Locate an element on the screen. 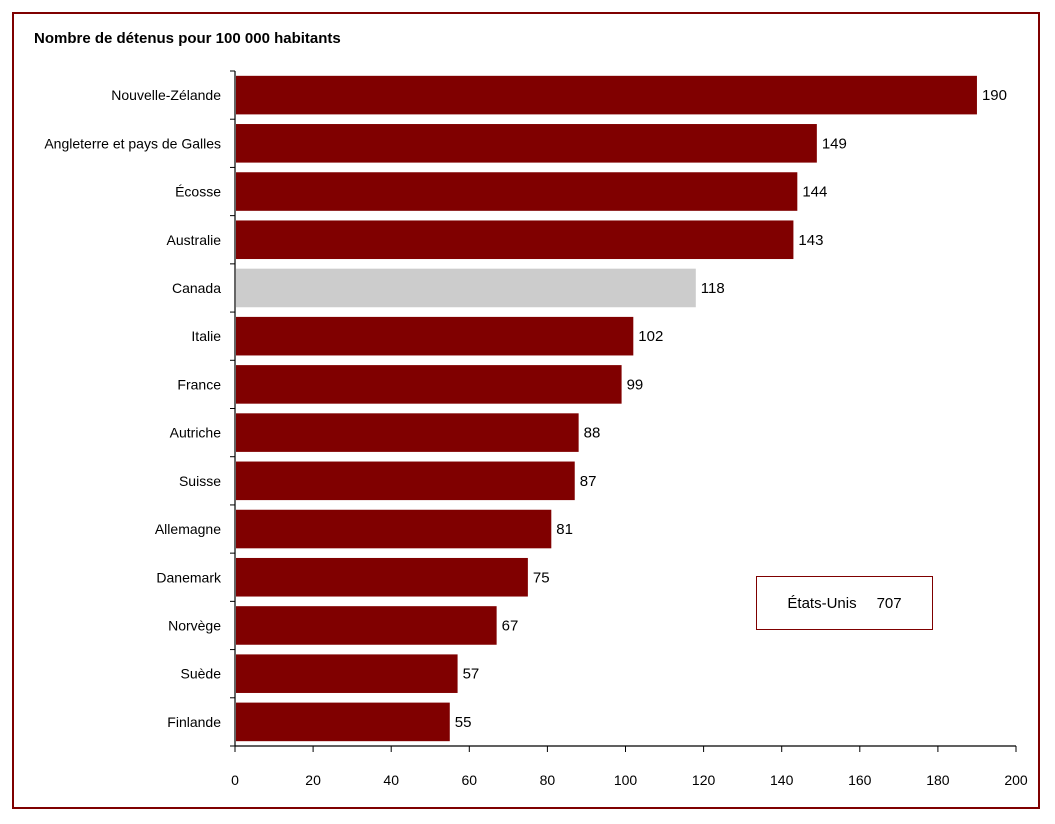  bar-angleterre-et-pays-de-galles is located at coordinates (526, 143).